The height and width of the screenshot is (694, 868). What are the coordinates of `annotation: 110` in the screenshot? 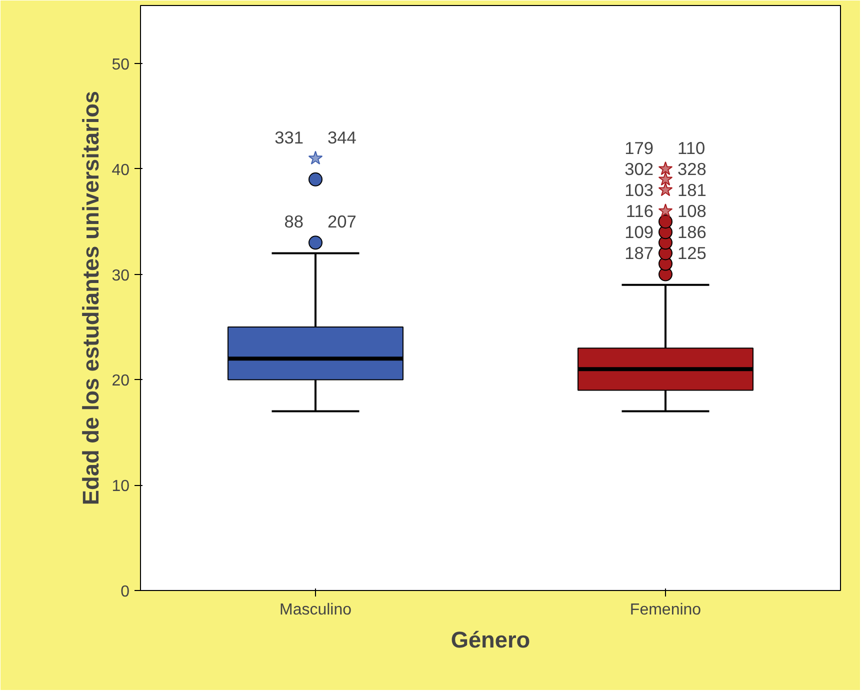 It's located at (692, 148).